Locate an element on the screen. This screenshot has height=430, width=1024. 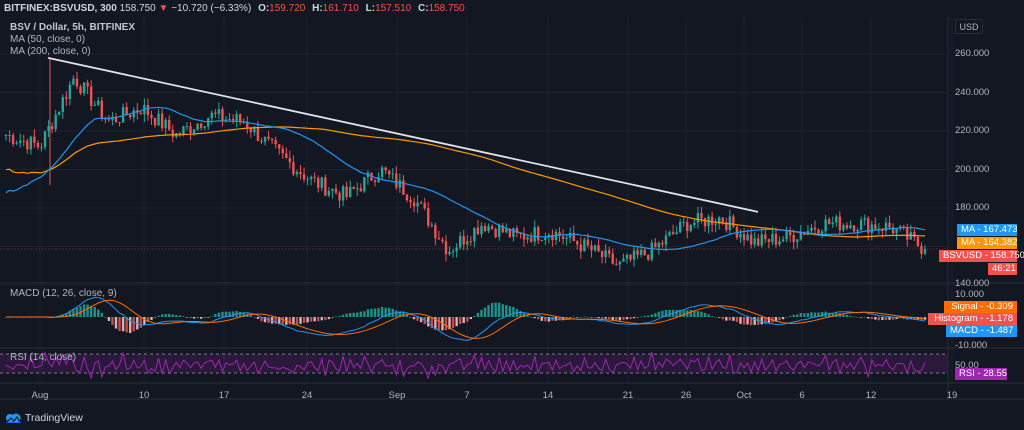
legend-ma50: MA (50, close, 0) is located at coordinates (48, 39).